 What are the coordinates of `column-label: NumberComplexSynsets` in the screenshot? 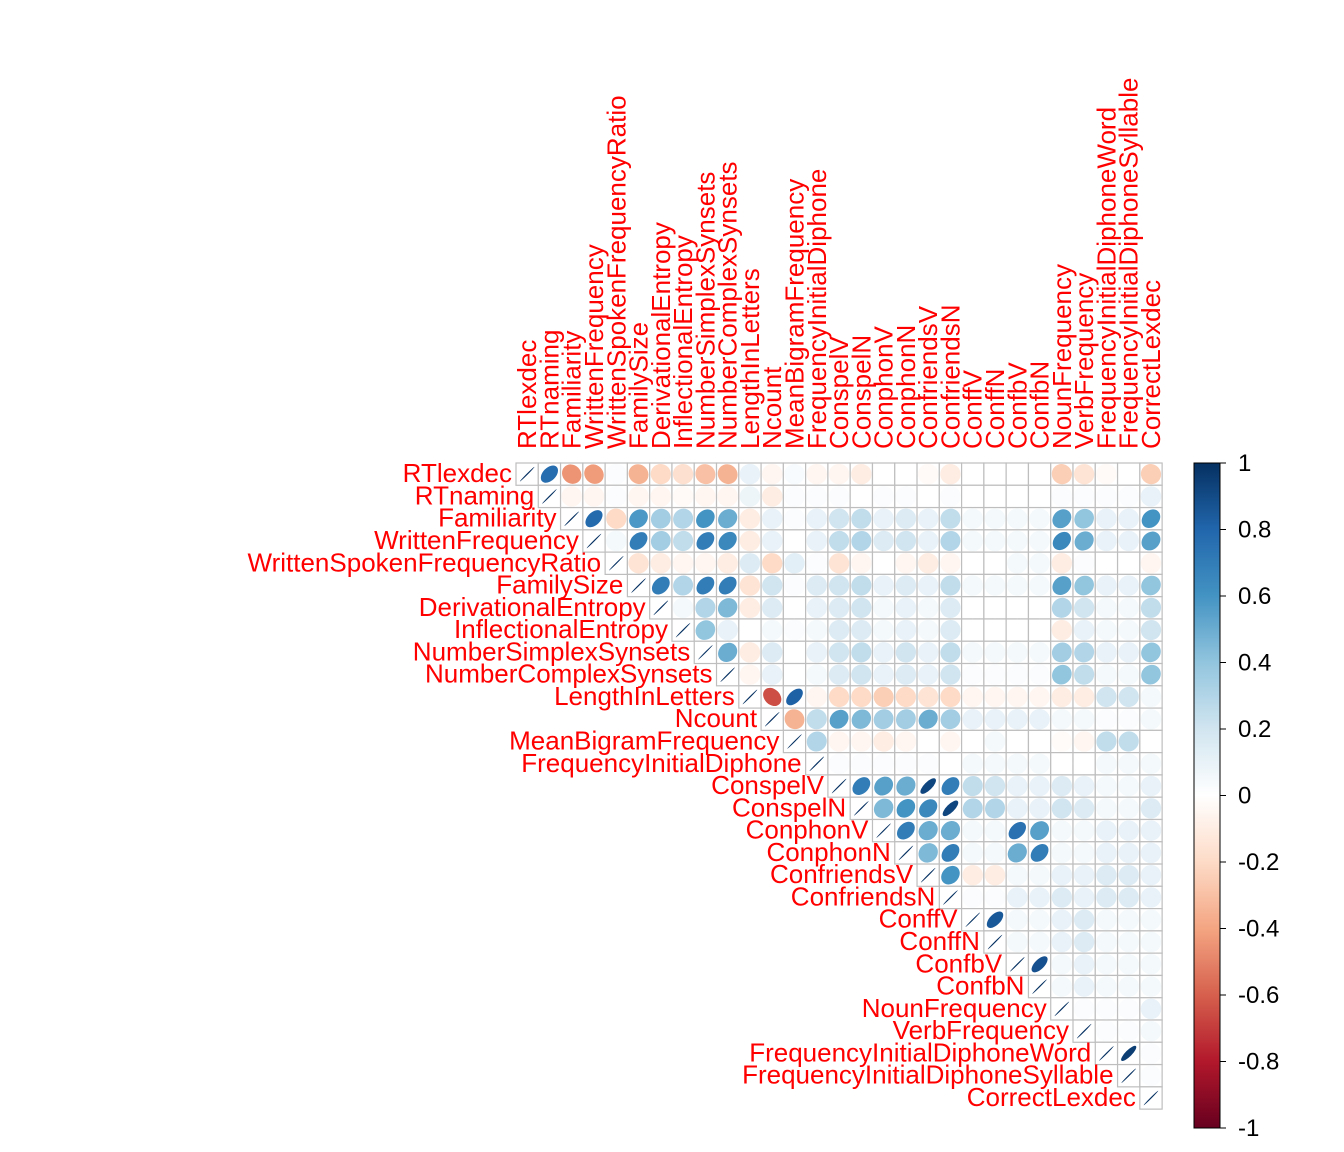 It's located at (728, 305).